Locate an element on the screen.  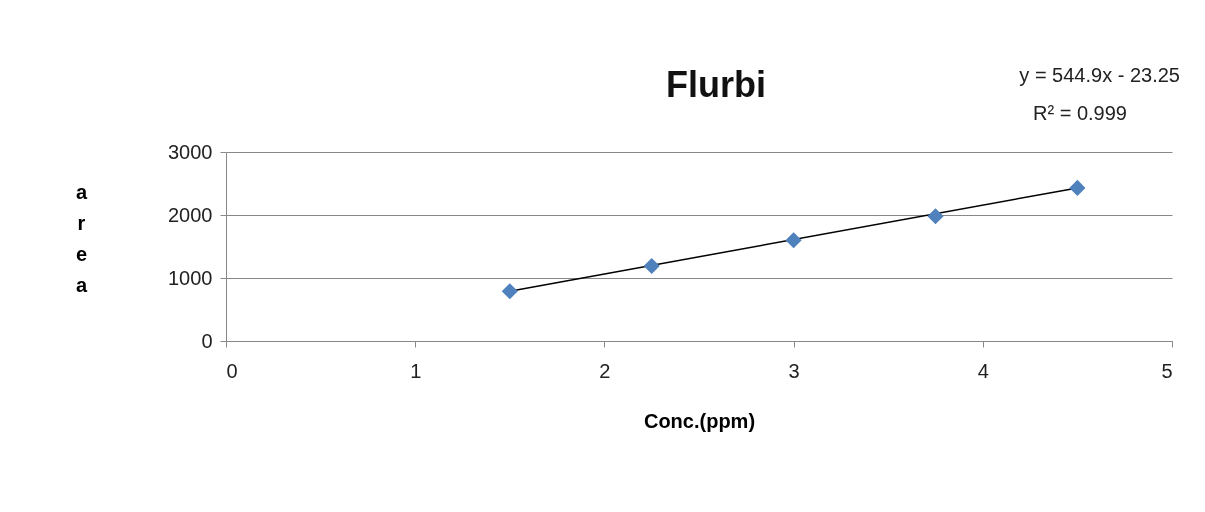
y-tick-label: 3000 is located at coordinates (190, 151).